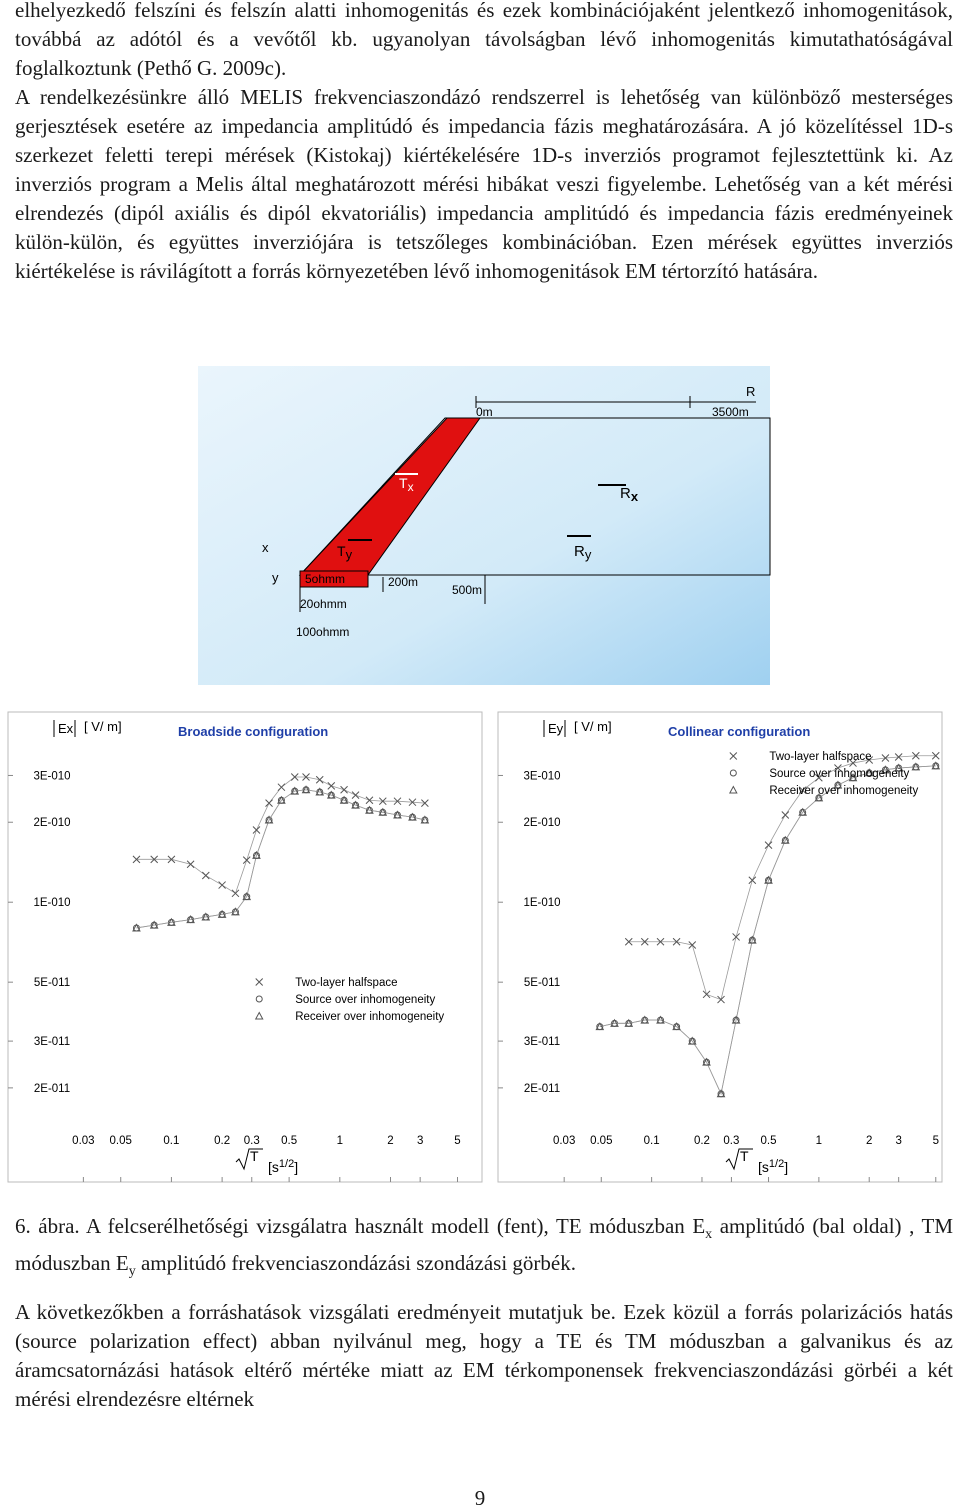 The image size is (960, 1511). Describe the element at coordinates (467, 590) in the screenshot. I see `dimension-label: 500m` at that location.